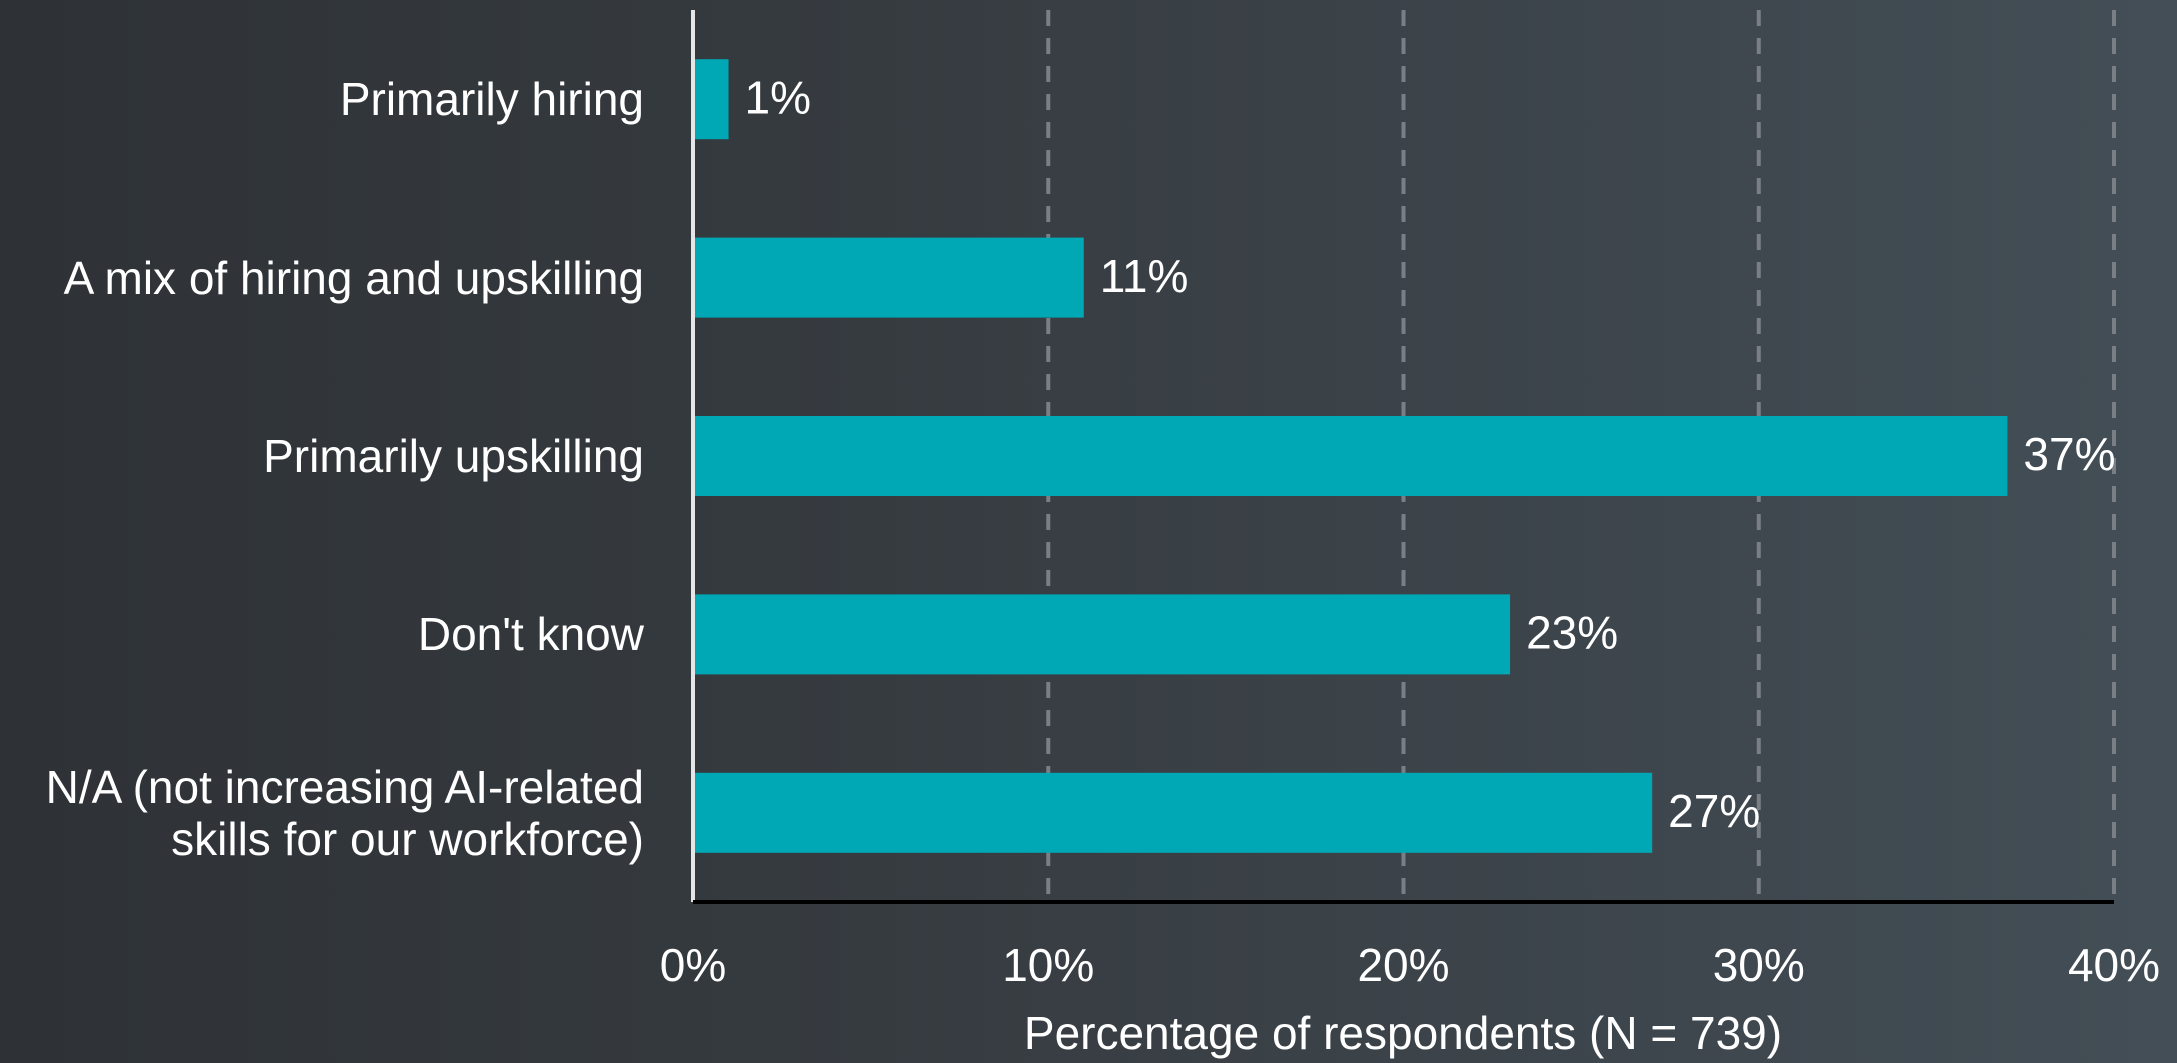  I want to click on x-tick-label: 10%, so click(1048, 965).